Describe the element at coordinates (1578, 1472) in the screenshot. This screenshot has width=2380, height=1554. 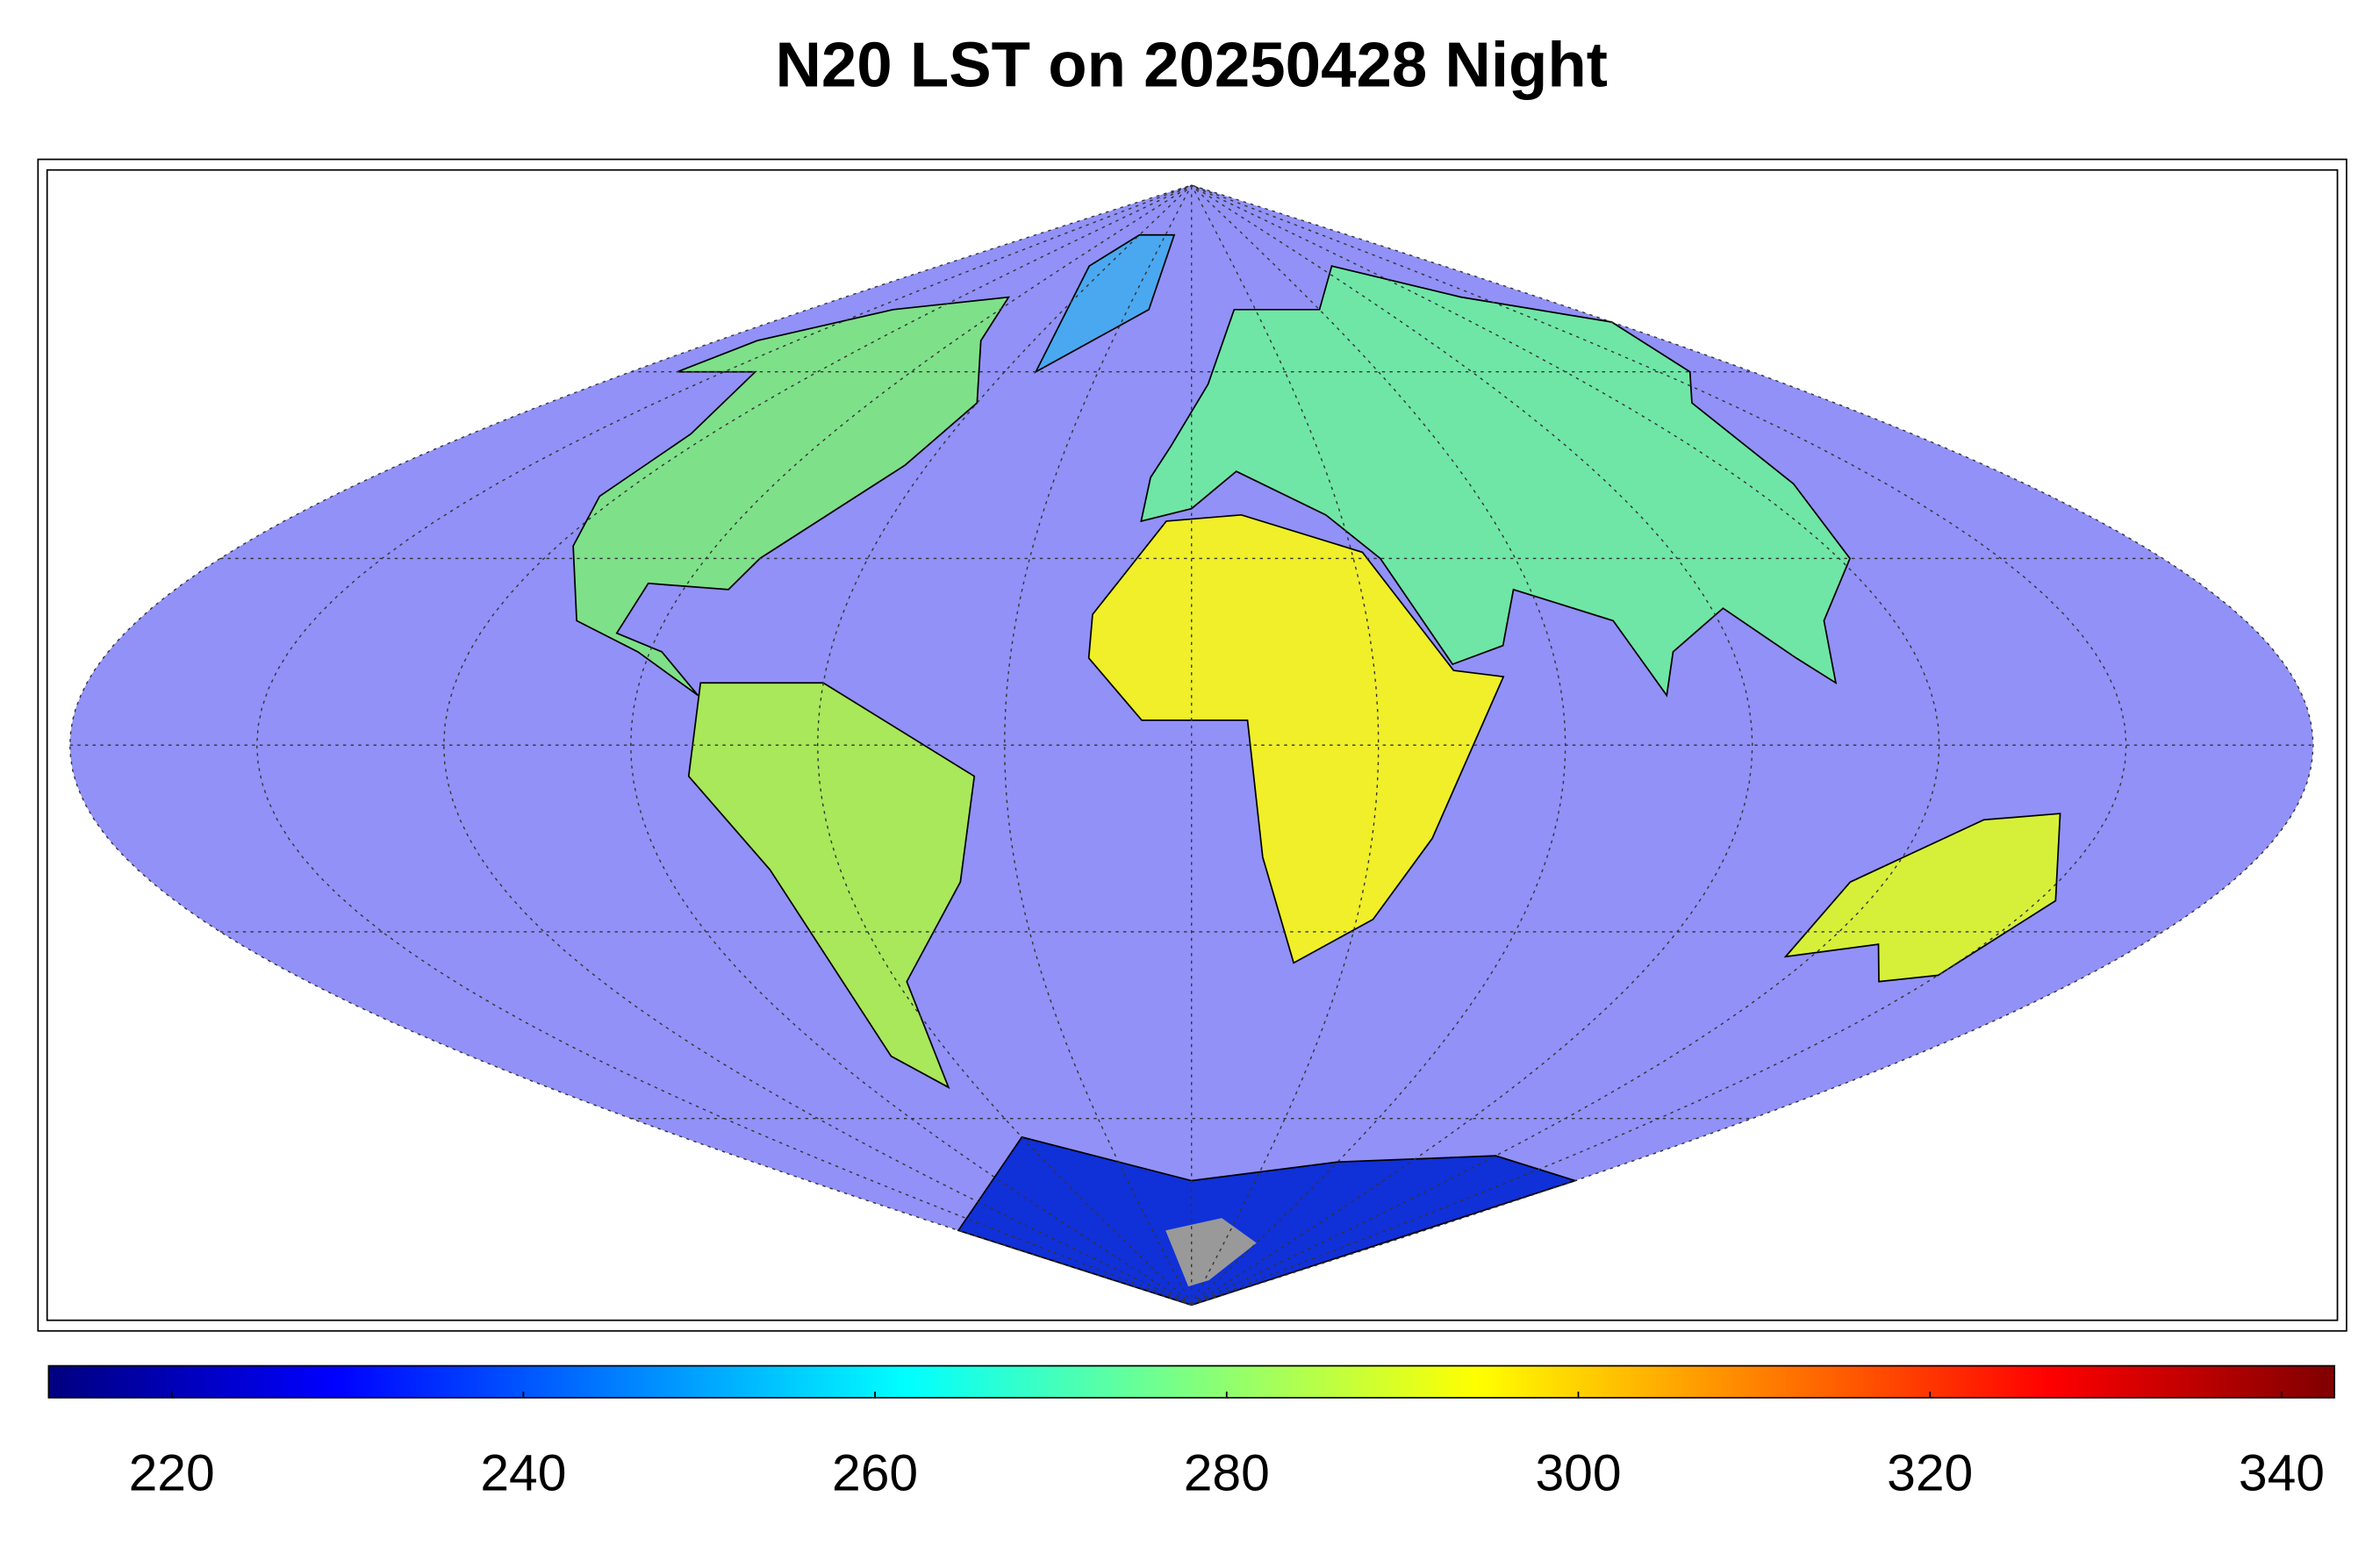
I see `colorbar-tick-label: 300` at that location.